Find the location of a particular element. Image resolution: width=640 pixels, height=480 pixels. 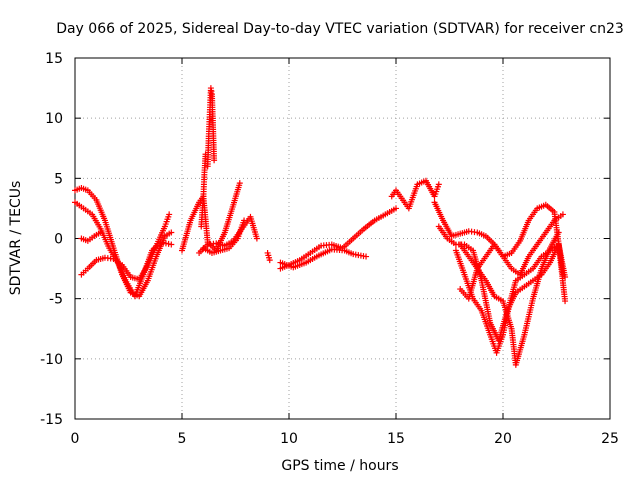

y-tick-label: 15 is located at coordinates (54, 59).